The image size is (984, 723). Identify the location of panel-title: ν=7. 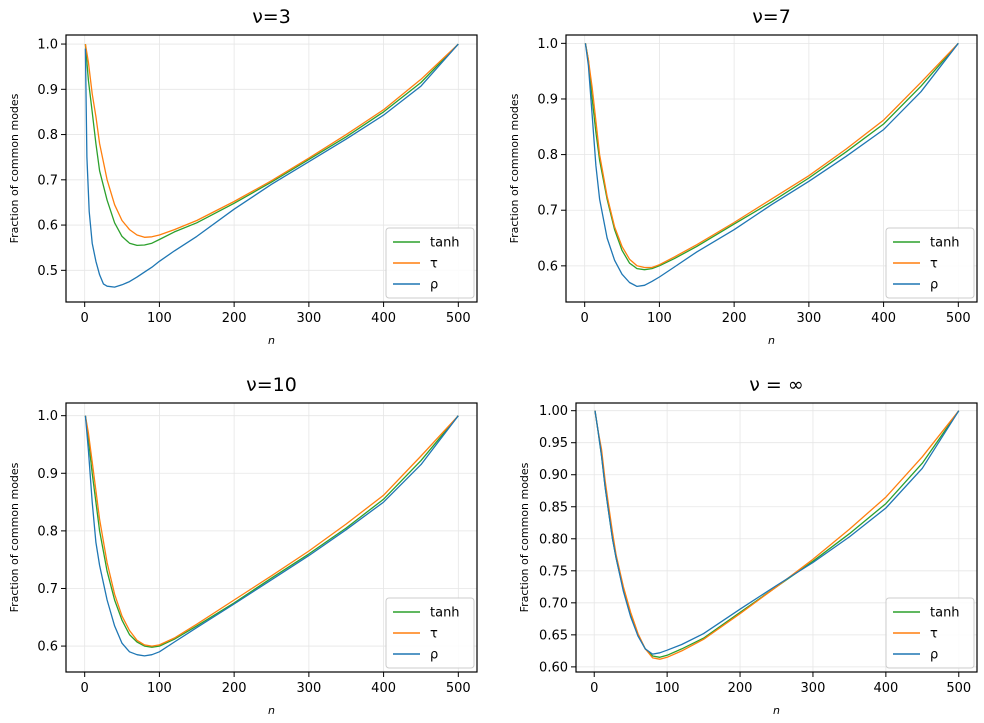
(771, 17).